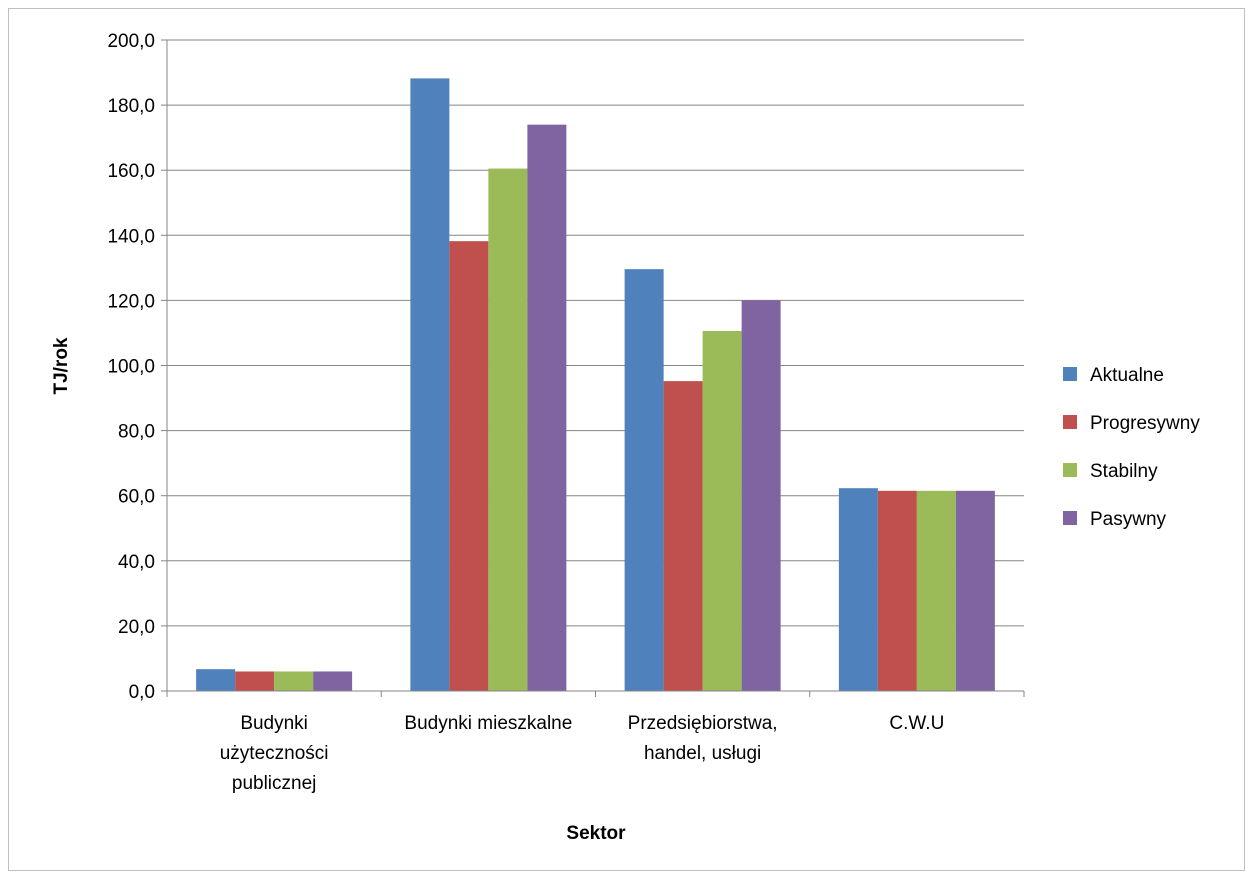 Image resolution: width=1248 pixels, height=874 pixels. I want to click on y-axis-title: TJ/rok, so click(61, 365).